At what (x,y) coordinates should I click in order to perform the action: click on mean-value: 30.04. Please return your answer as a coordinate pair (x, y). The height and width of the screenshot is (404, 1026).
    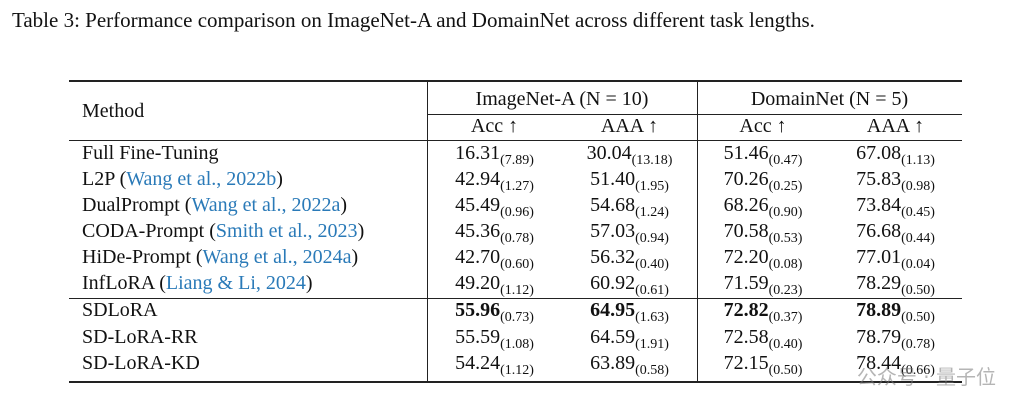
    Looking at the image, I should click on (609, 153).